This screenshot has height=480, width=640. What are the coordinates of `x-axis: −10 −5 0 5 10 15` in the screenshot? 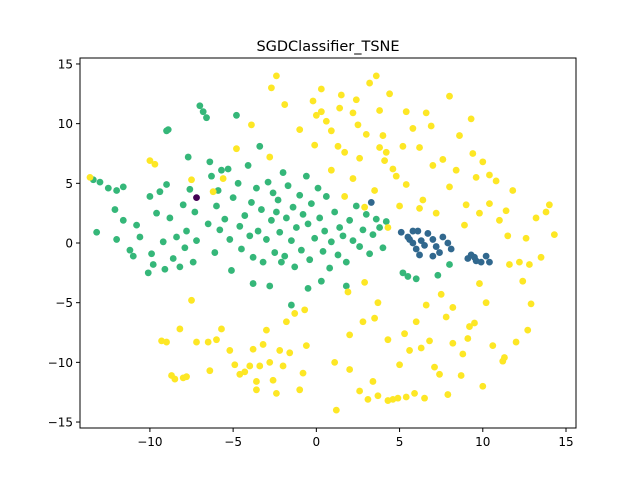 It's located at (355, 438).